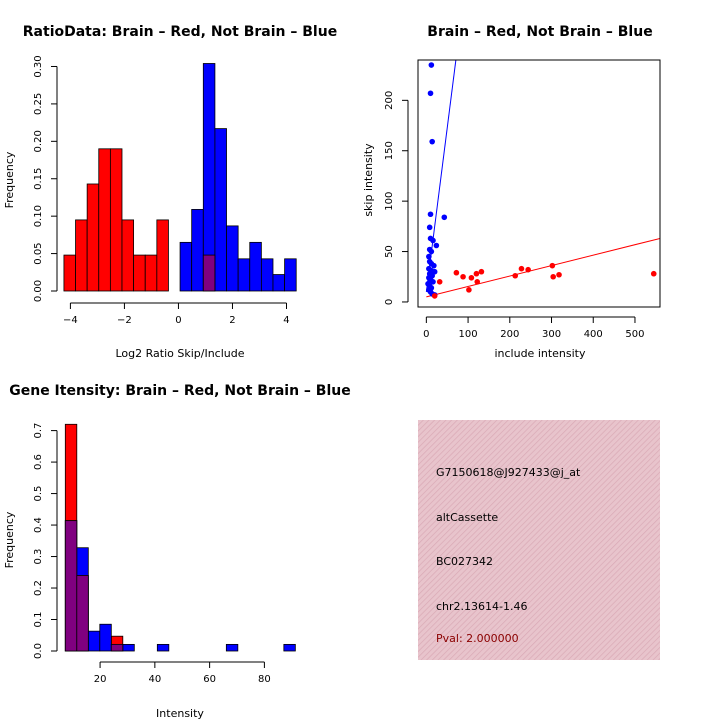 This screenshot has height=720, width=720. What do you see at coordinates (543, 267) in the screenshot?
I see `fit-line-brain` at bounding box center [543, 267].